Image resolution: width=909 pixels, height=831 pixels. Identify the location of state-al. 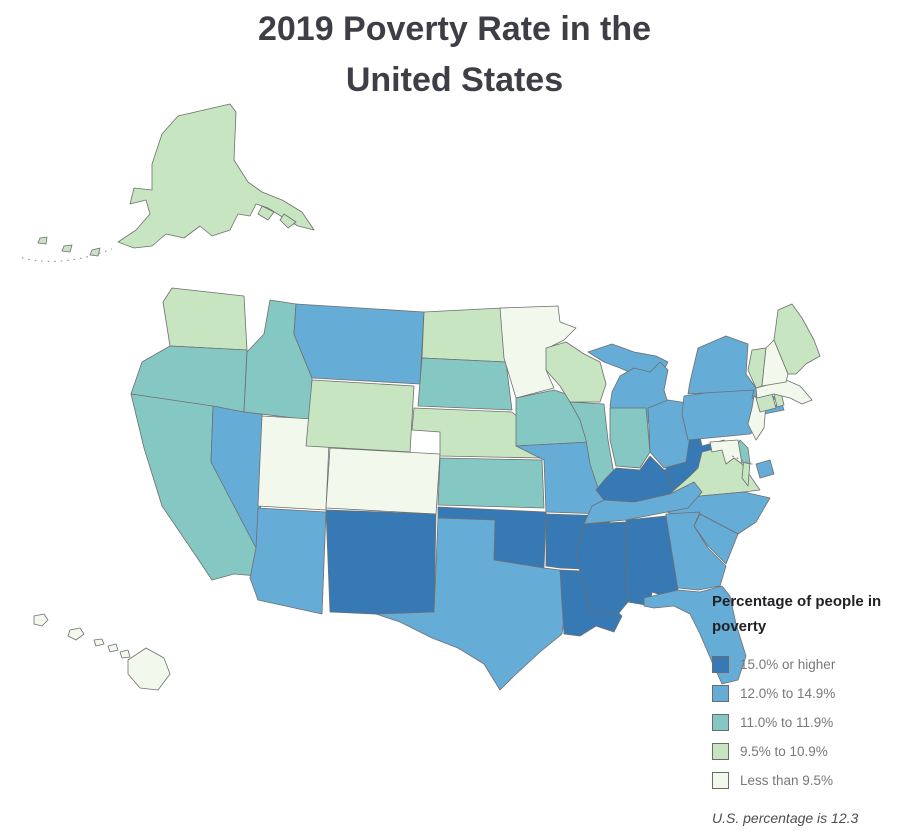
(652, 561).